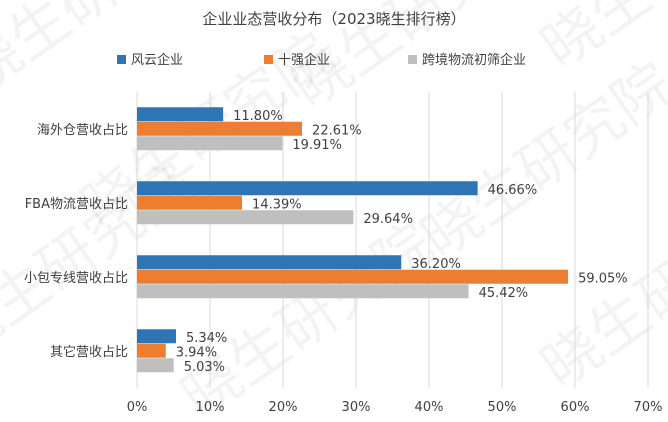 The height and width of the screenshot is (422, 668). Describe the element at coordinates (474, 60) in the screenshot. I see `legend-item-label: 跨境物流初筛企业` at that location.